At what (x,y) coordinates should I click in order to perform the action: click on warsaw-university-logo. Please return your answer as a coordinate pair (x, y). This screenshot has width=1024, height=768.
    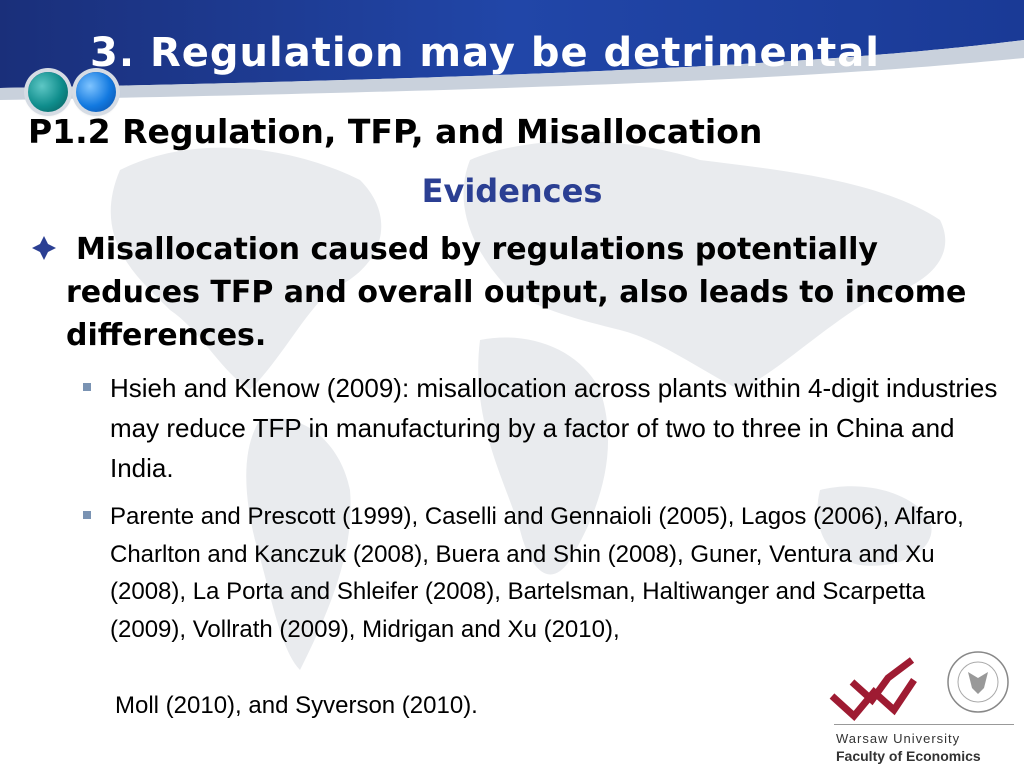
    Looking at the image, I should click on (919, 686).